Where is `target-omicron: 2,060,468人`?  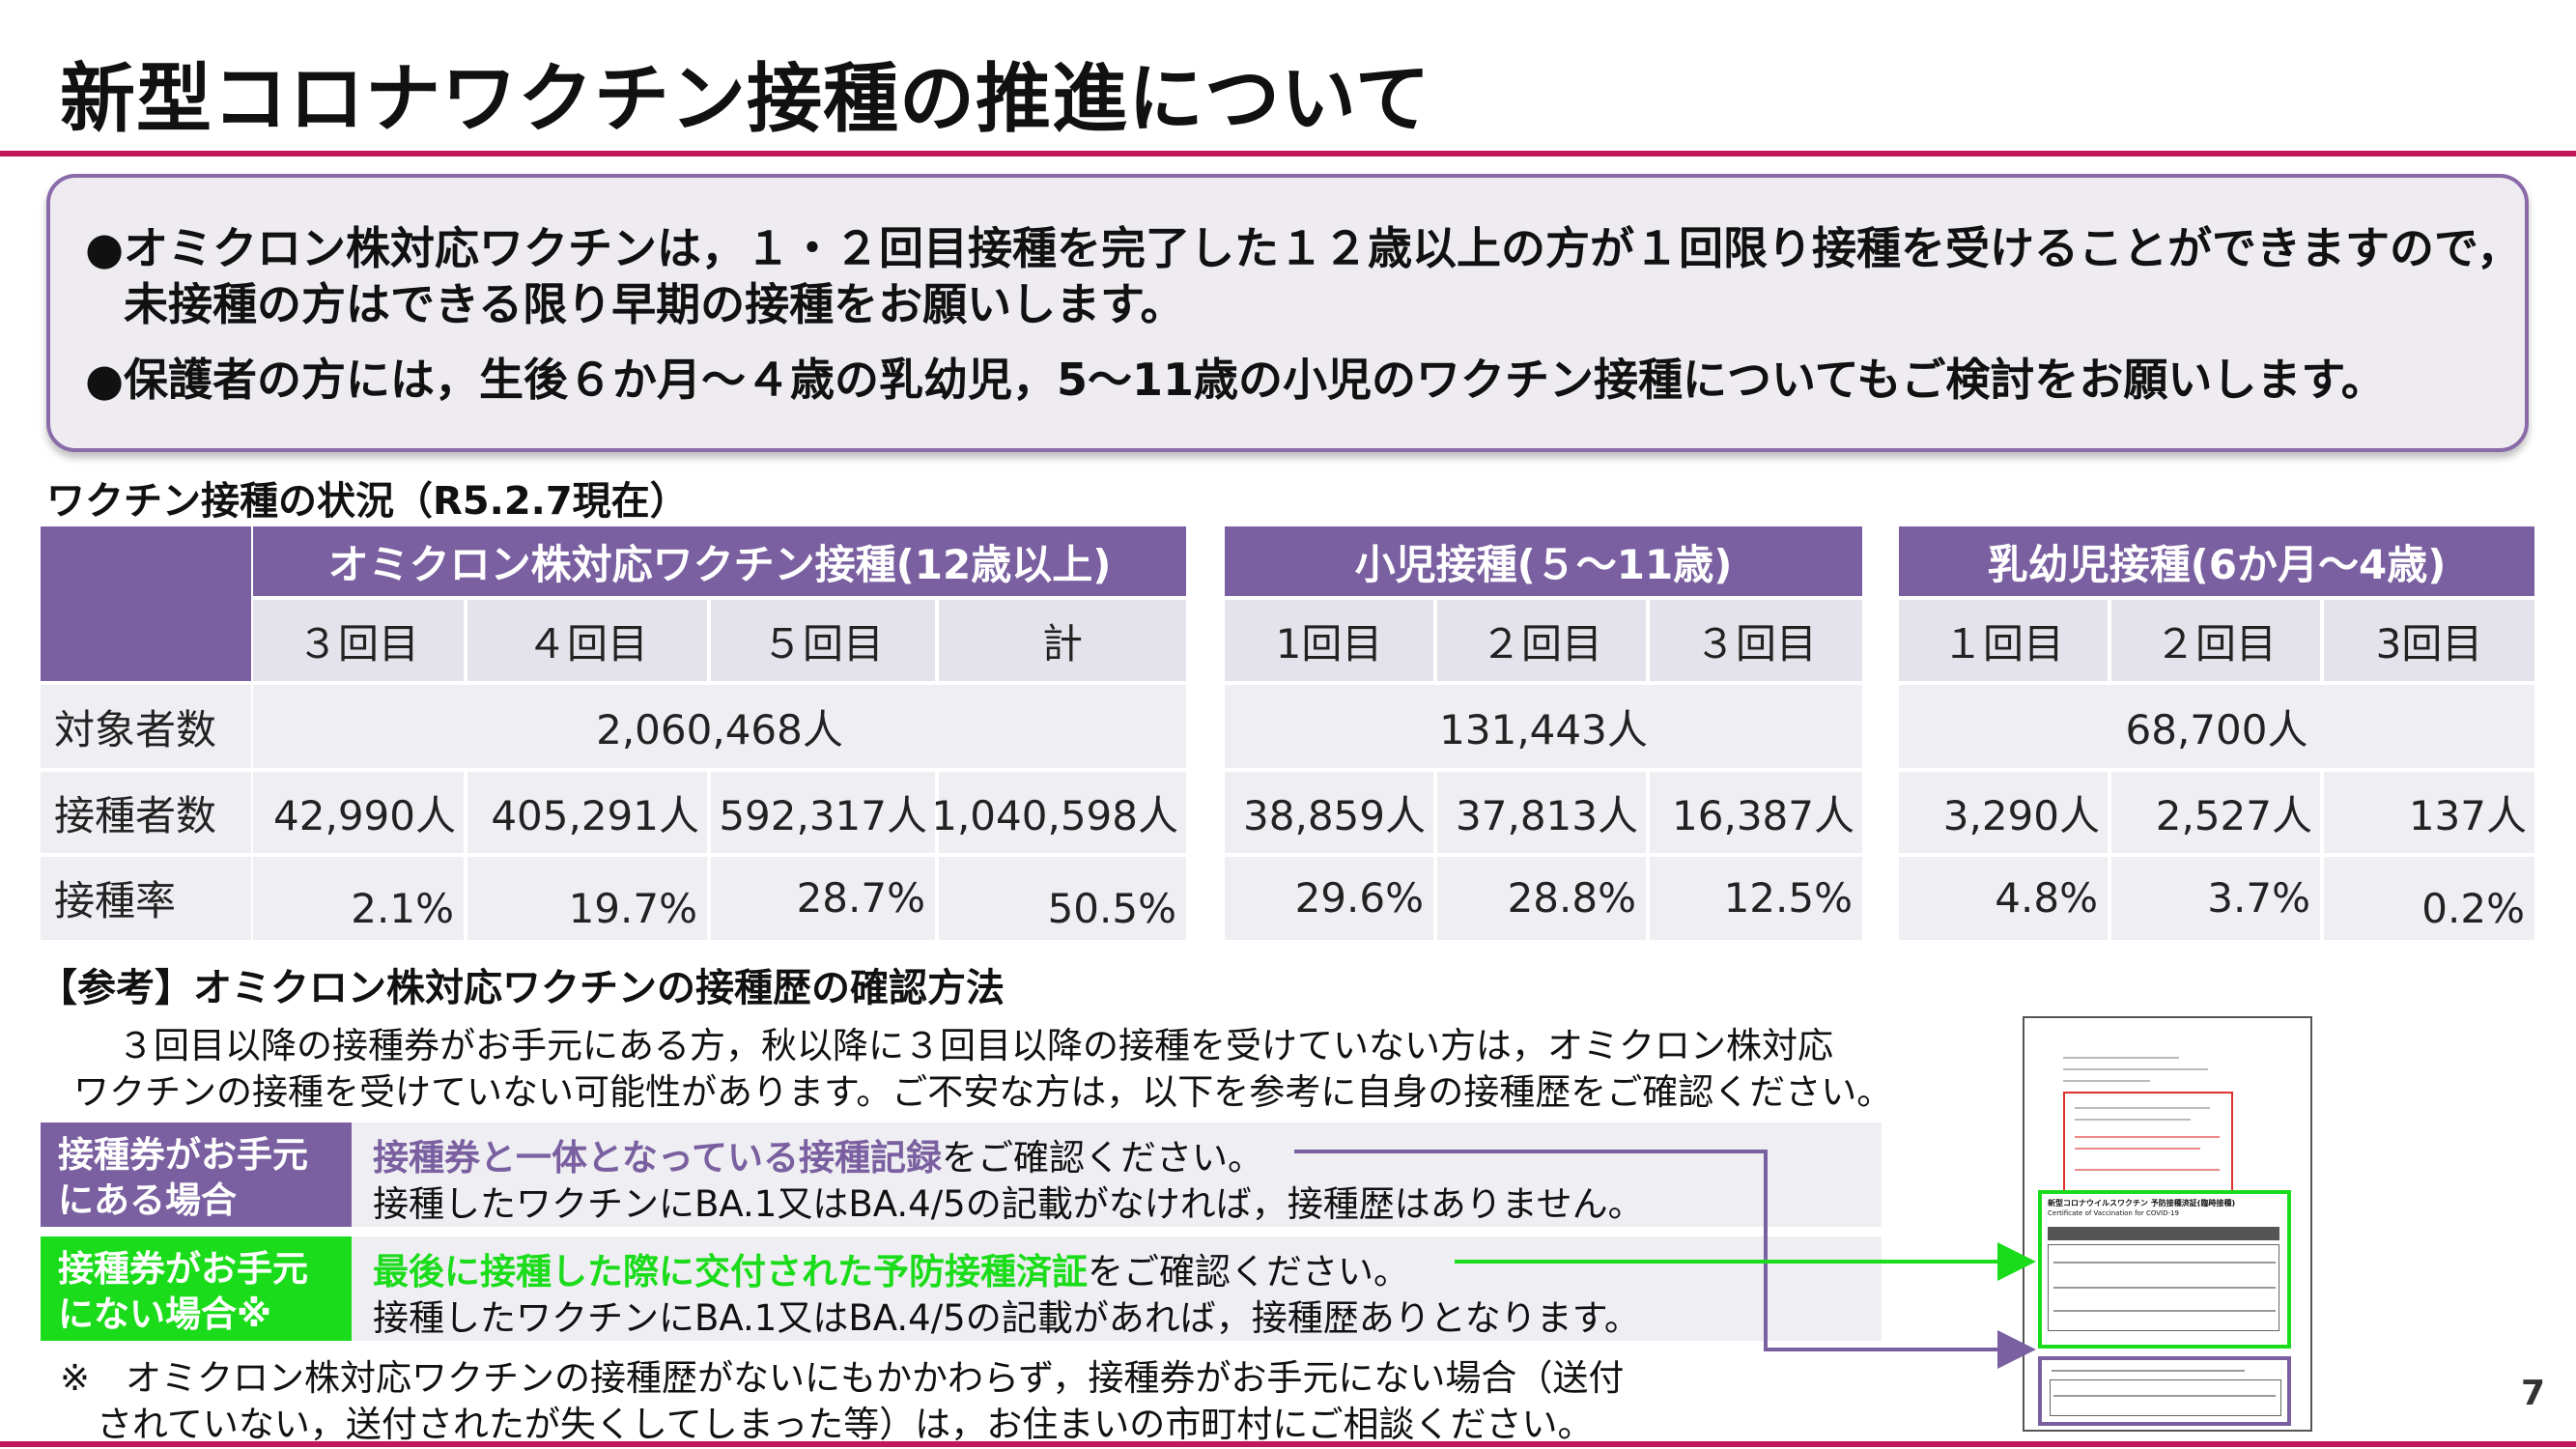
target-omicron: 2,060,468人 is located at coordinates (719, 726).